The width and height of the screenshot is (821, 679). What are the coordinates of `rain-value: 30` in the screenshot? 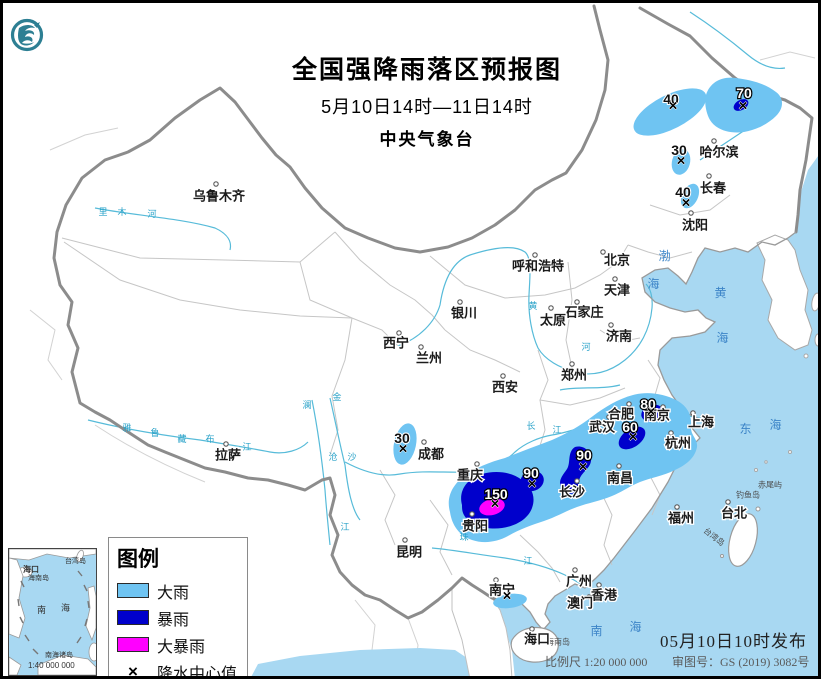 It's located at (402, 438).